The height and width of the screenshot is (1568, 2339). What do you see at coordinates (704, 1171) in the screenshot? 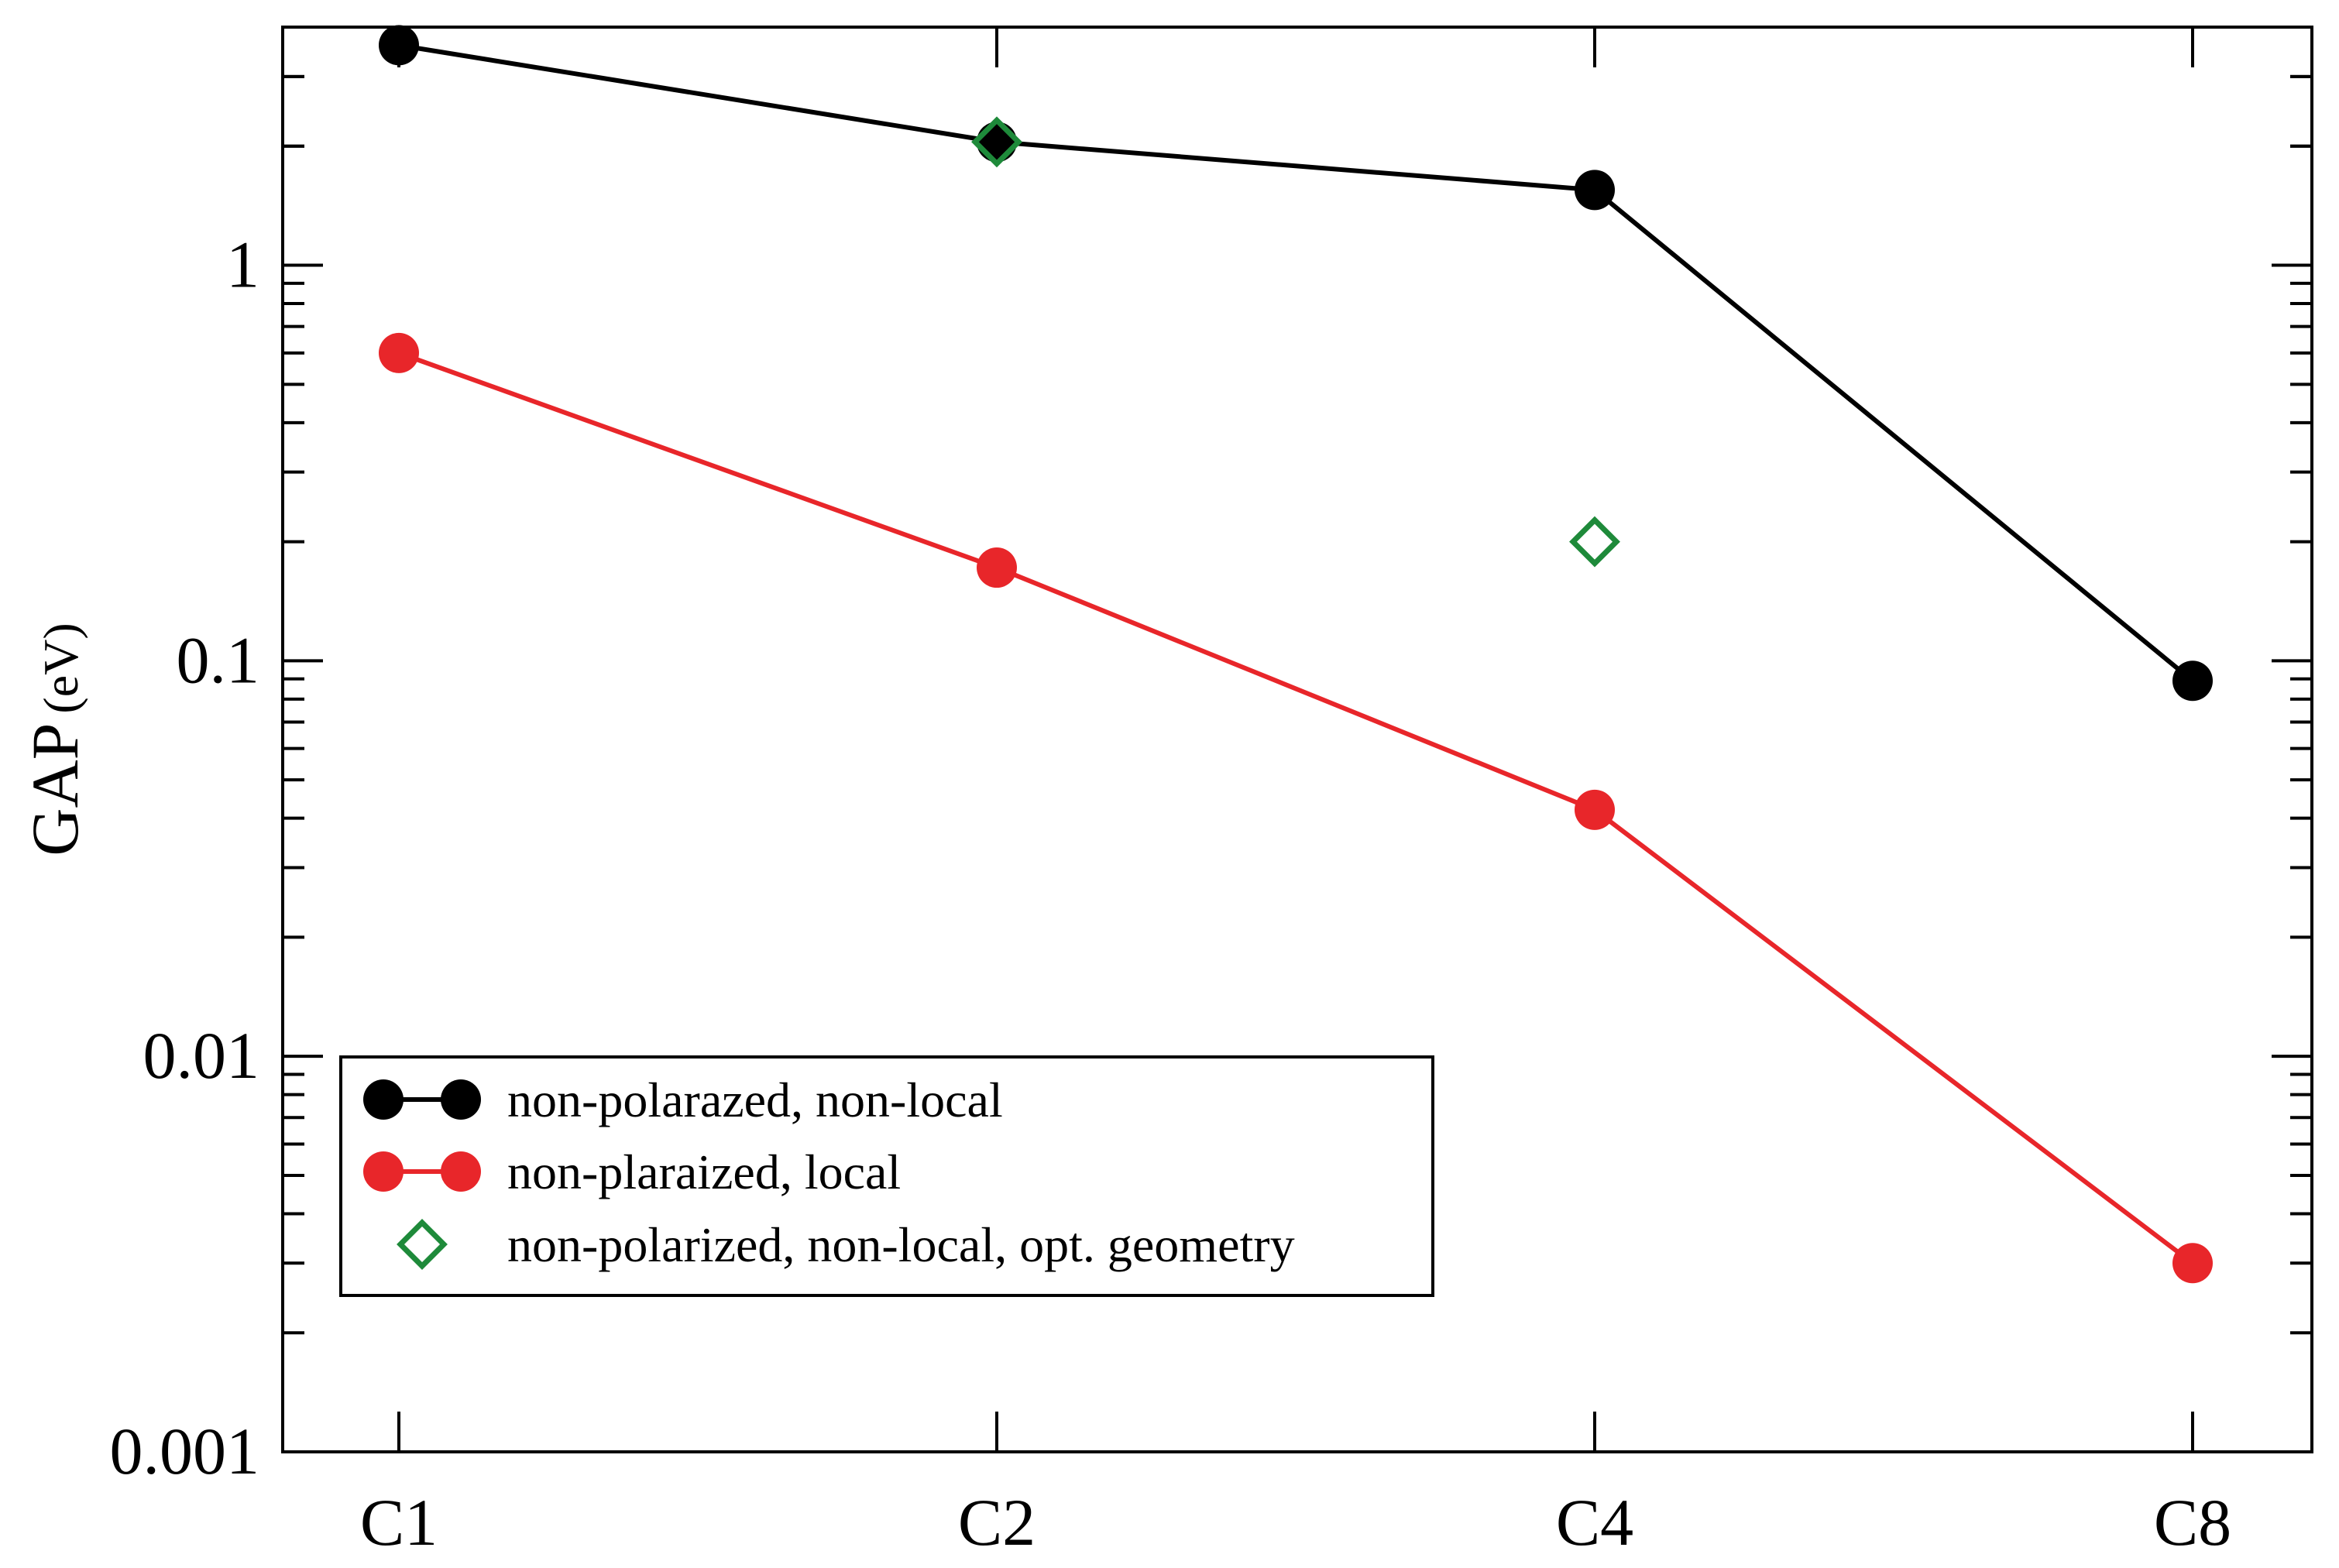
I see `legend-label-1: non-plaraized, local` at bounding box center [704, 1171].